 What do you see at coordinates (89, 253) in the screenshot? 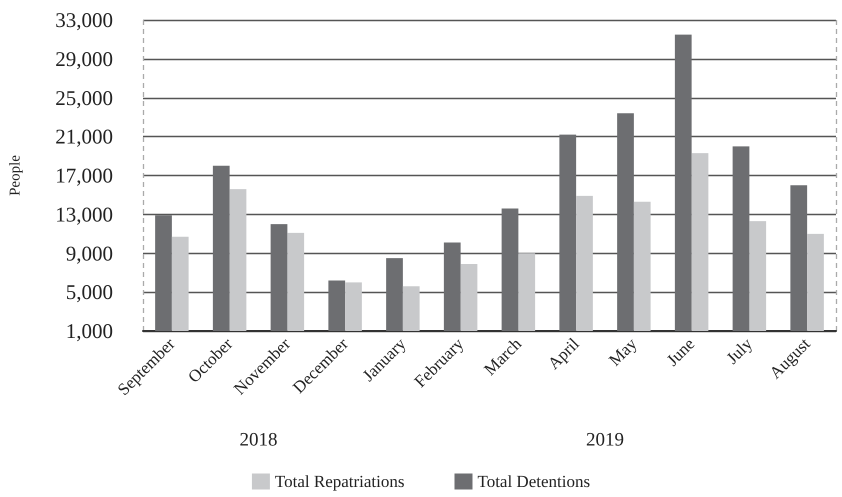
I see `y-tick-label: 9,000` at bounding box center [89, 253].